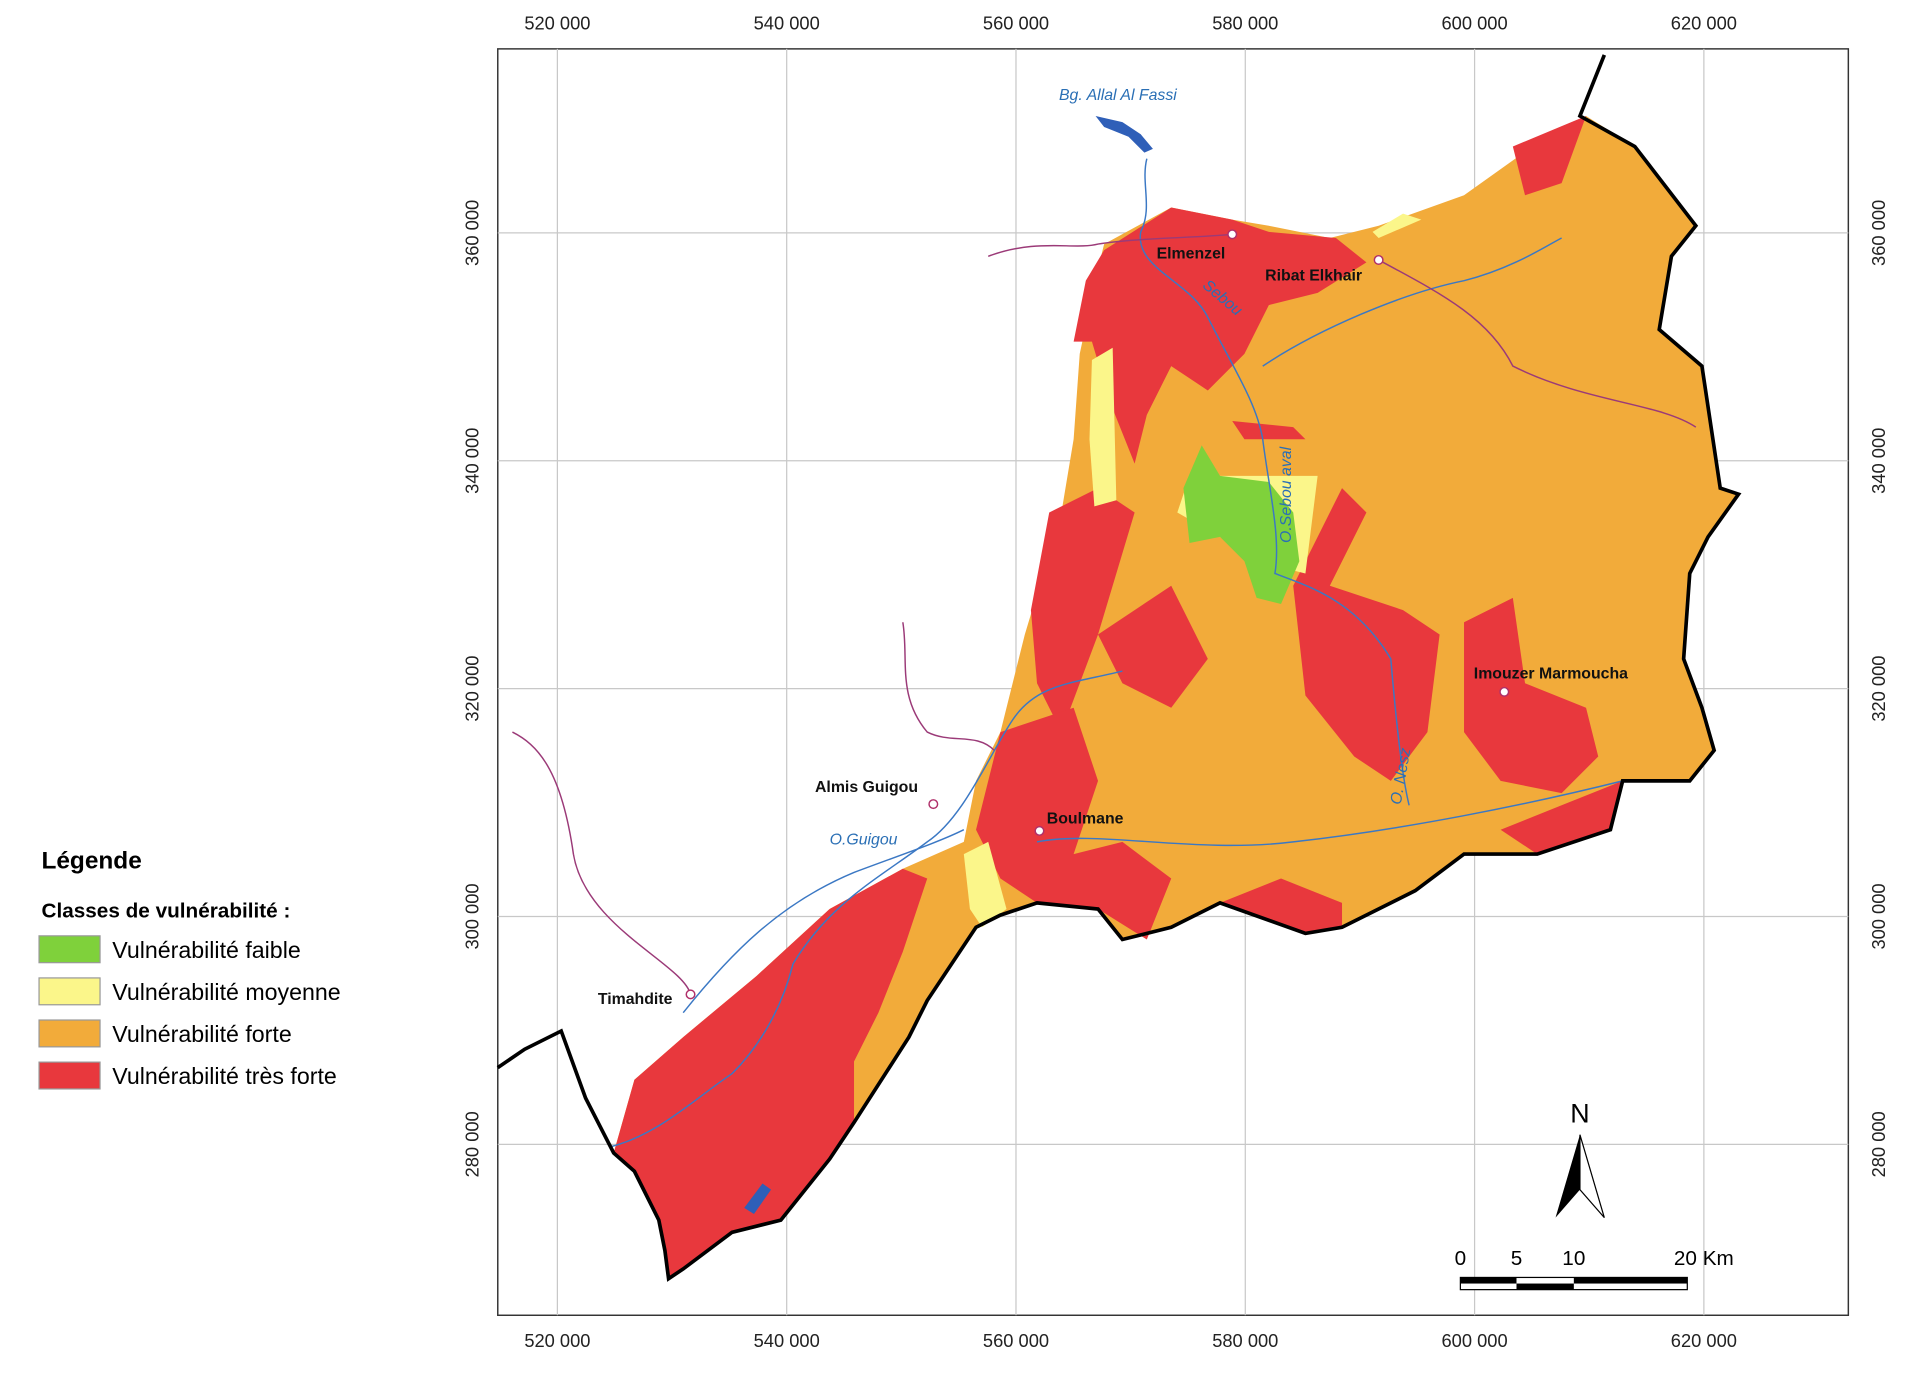 The width and height of the screenshot is (1913, 1380). Describe the element at coordinates (226, 992) in the screenshot. I see `legend-label: Vulnérabilité moyenne` at that location.